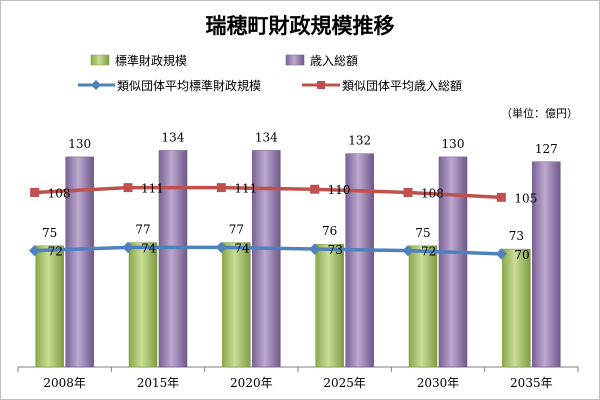 The width and height of the screenshot is (600, 400). I want to click on bar-standard-value-label: 73, so click(516, 236).